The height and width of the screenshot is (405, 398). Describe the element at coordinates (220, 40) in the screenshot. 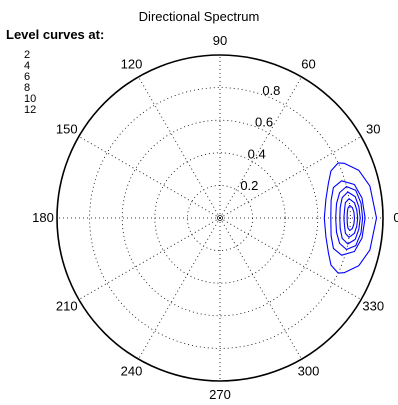

I see `angle-tick-label: 90` at that location.